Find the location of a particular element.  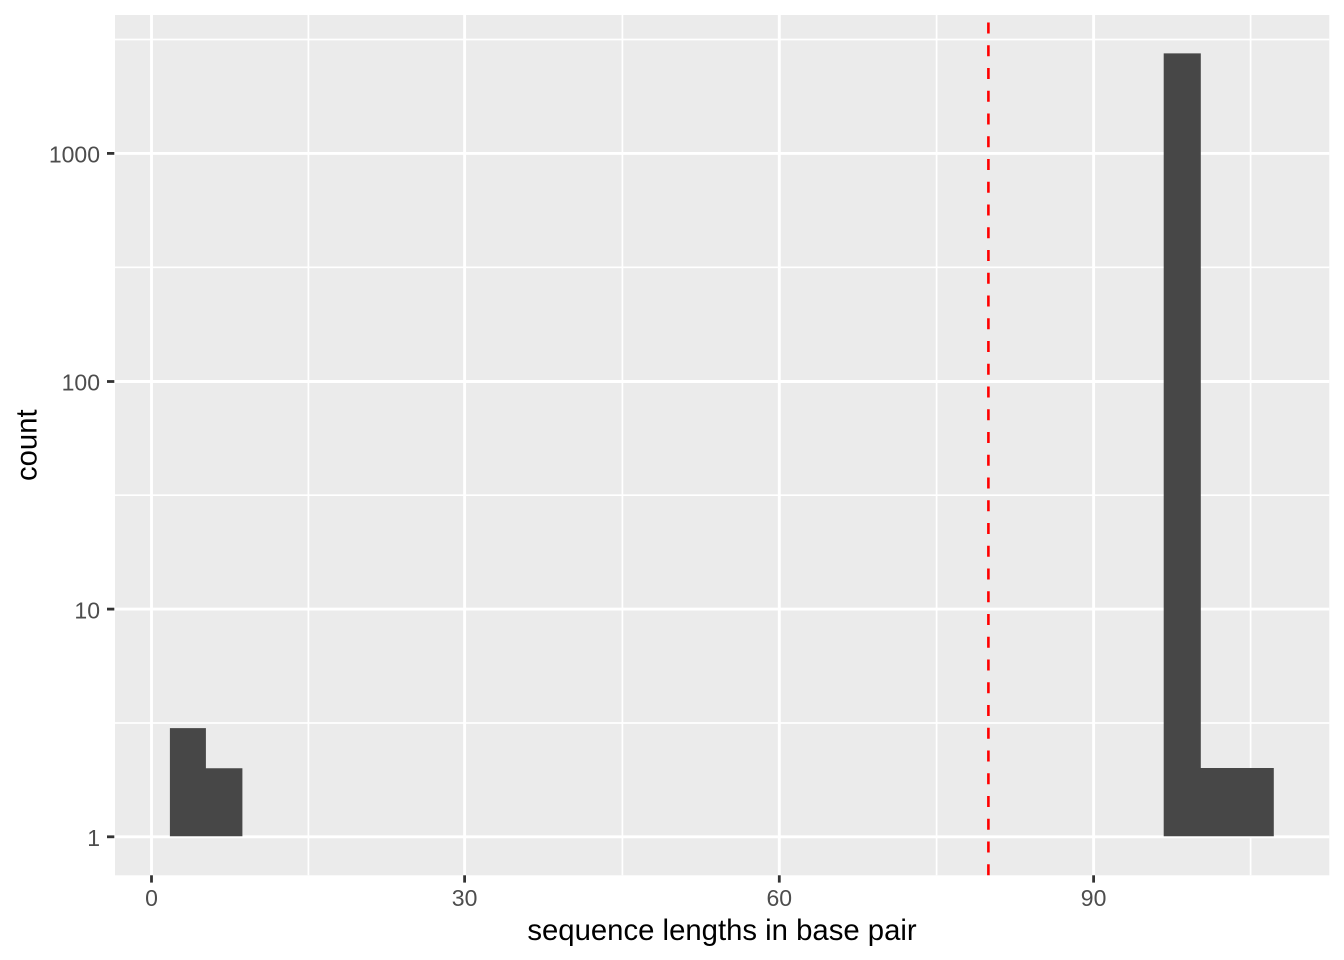

svg-text: 1000 is located at coordinates (74, 155).